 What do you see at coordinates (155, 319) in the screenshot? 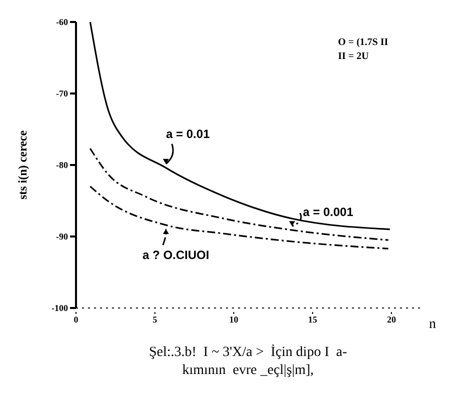
I see `x-tick-label: 5` at bounding box center [155, 319].